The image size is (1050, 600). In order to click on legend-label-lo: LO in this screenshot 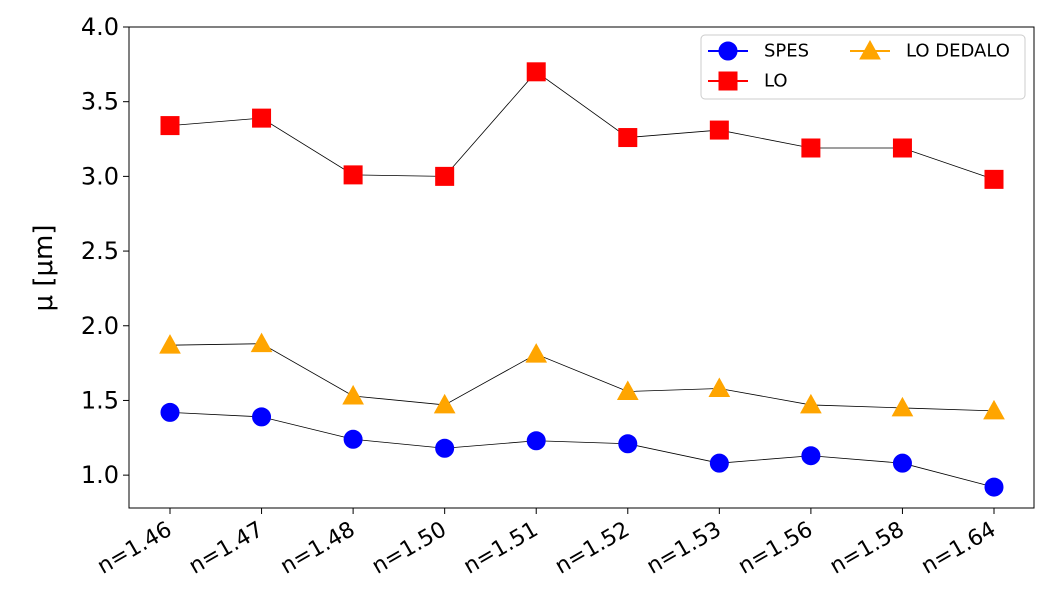, I will do `click(776, 81)`.